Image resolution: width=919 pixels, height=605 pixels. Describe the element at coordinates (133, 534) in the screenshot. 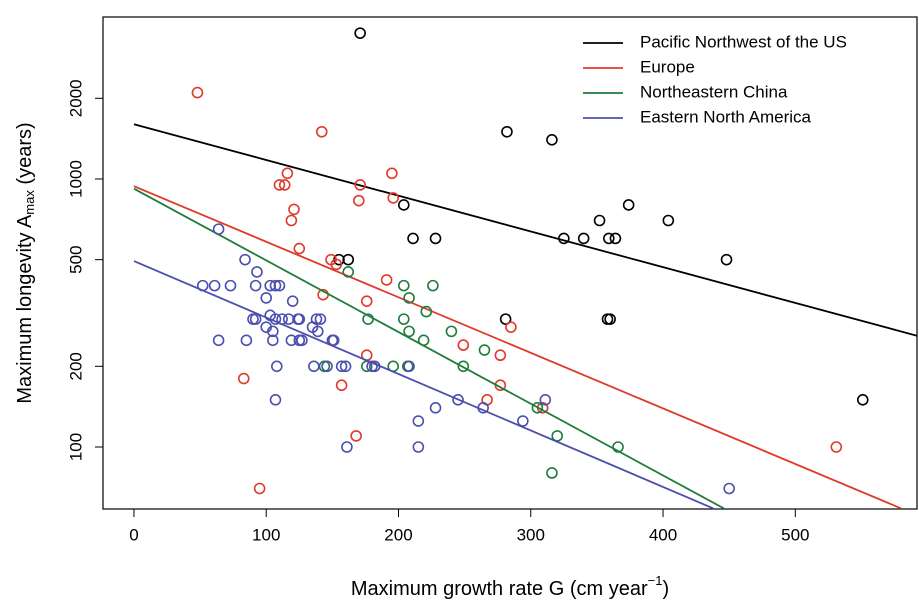

I see `x-tick-label: 0` at that location.